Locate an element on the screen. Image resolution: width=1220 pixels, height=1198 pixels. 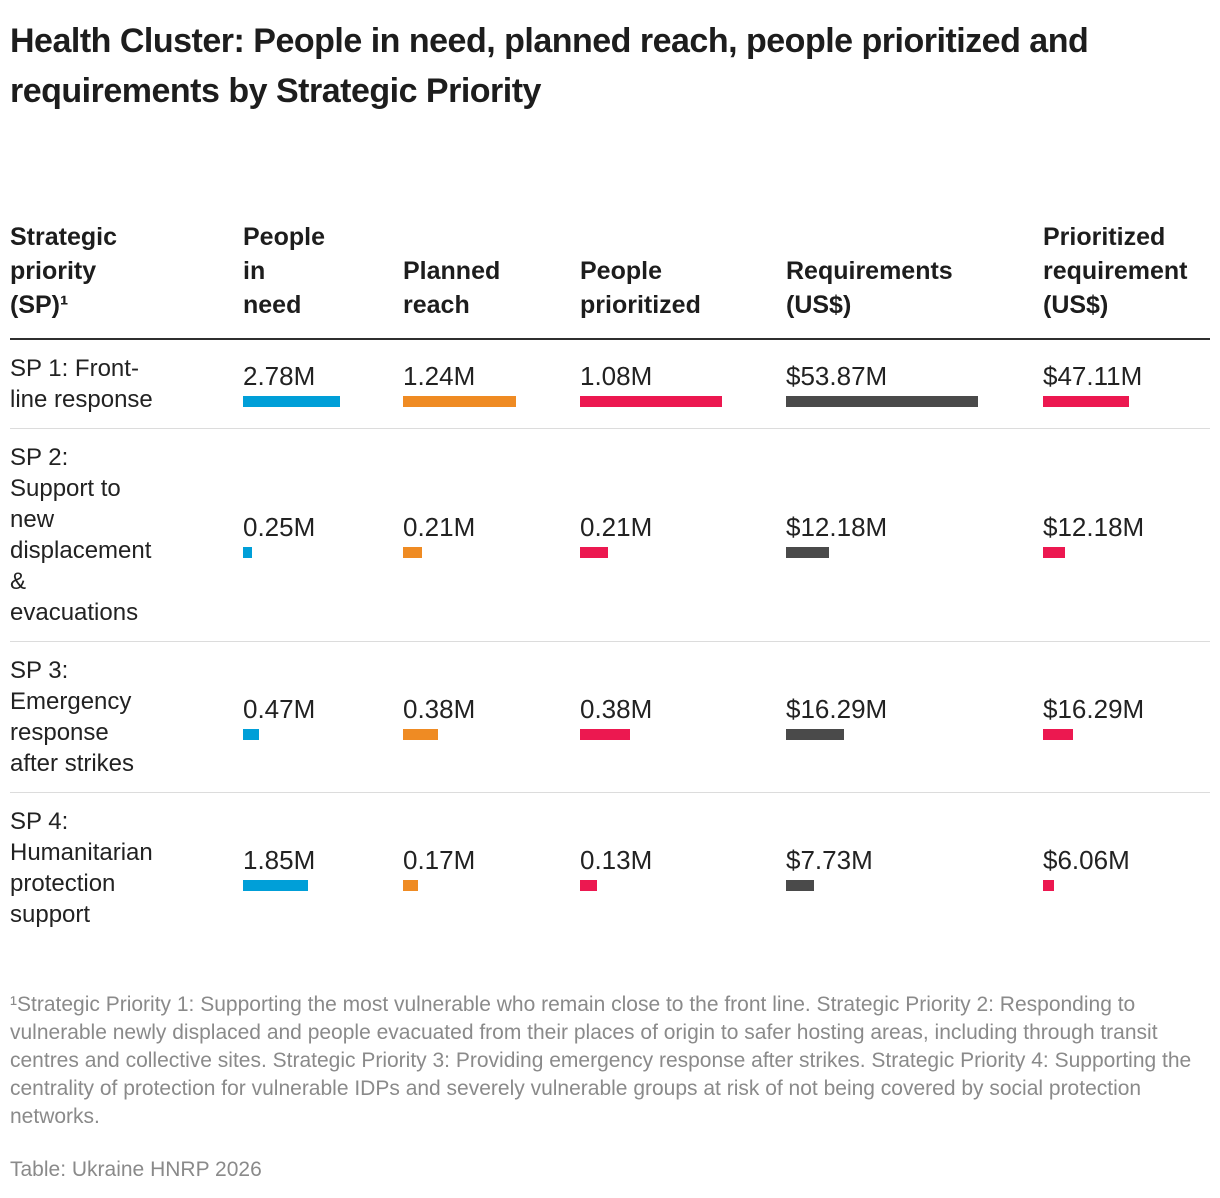
header-cell-people-prioritized: People prioritized is located at coordinates (640, 288).